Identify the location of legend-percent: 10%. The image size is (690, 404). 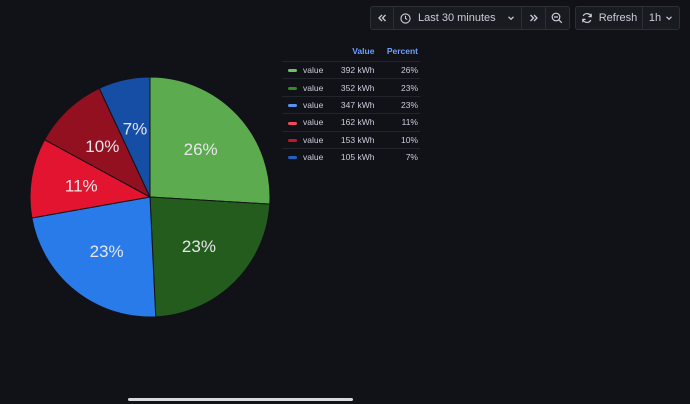
(398, 139).